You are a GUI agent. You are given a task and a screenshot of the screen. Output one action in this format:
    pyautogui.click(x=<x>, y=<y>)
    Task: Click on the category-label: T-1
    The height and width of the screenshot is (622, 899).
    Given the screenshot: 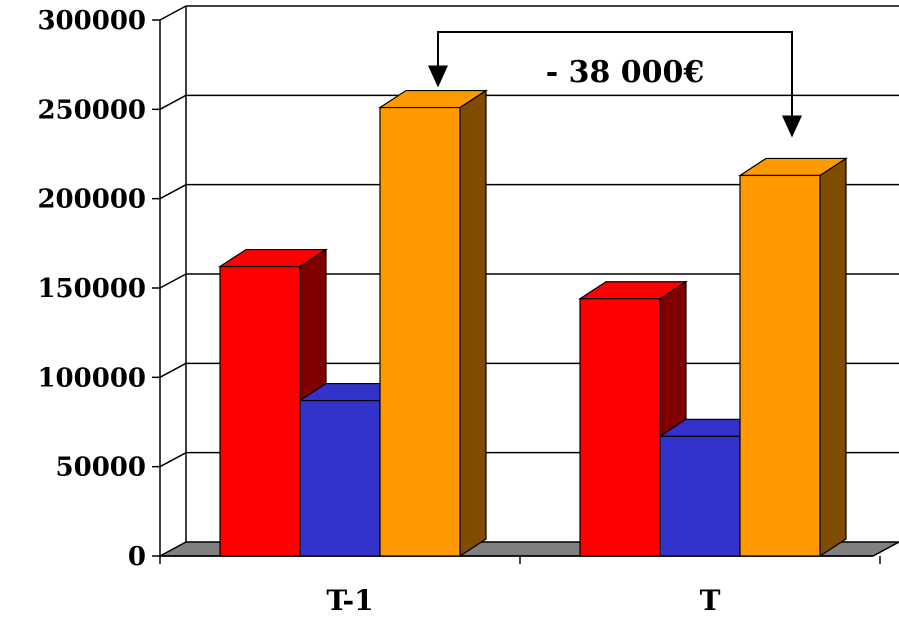 What is the action you would take?
    pyautogui.click(x=349, y=600)
    